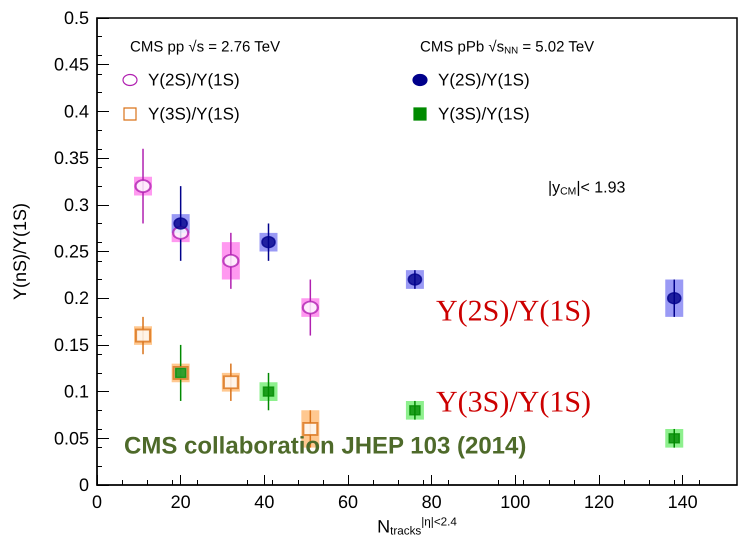 This screenshot has width=745, height=539. I want to click on x-tick-label: 40, so click(264, 502).